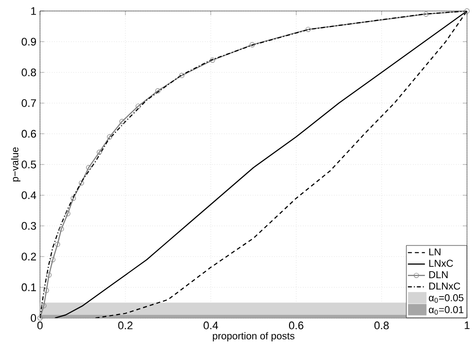 Image resolution: width=474 pixels, height=350 pixels. What do you see at coordinates (29, 256) in the screenshot?
I see `y-tick-label: 0.2` at bounding box center [29, 256].